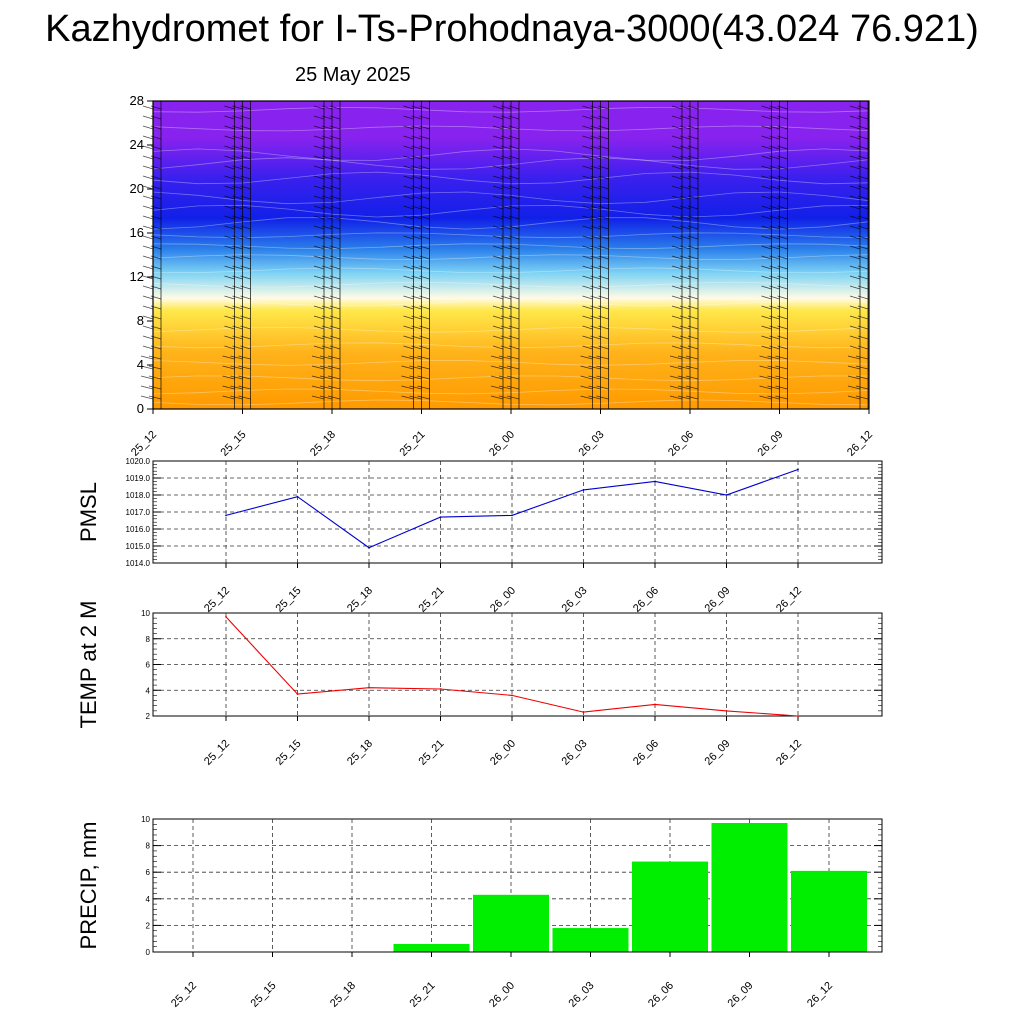  What do you see at coordinates (771, 444) in the screenshot?
I see `profile-x-tick-label: 26_09` at bounding box center [771, 444].